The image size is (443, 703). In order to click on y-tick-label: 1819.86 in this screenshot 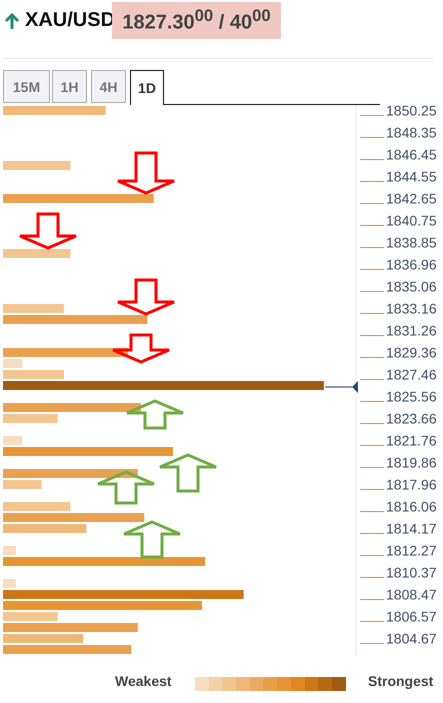, I will do `click(411, 462)`.